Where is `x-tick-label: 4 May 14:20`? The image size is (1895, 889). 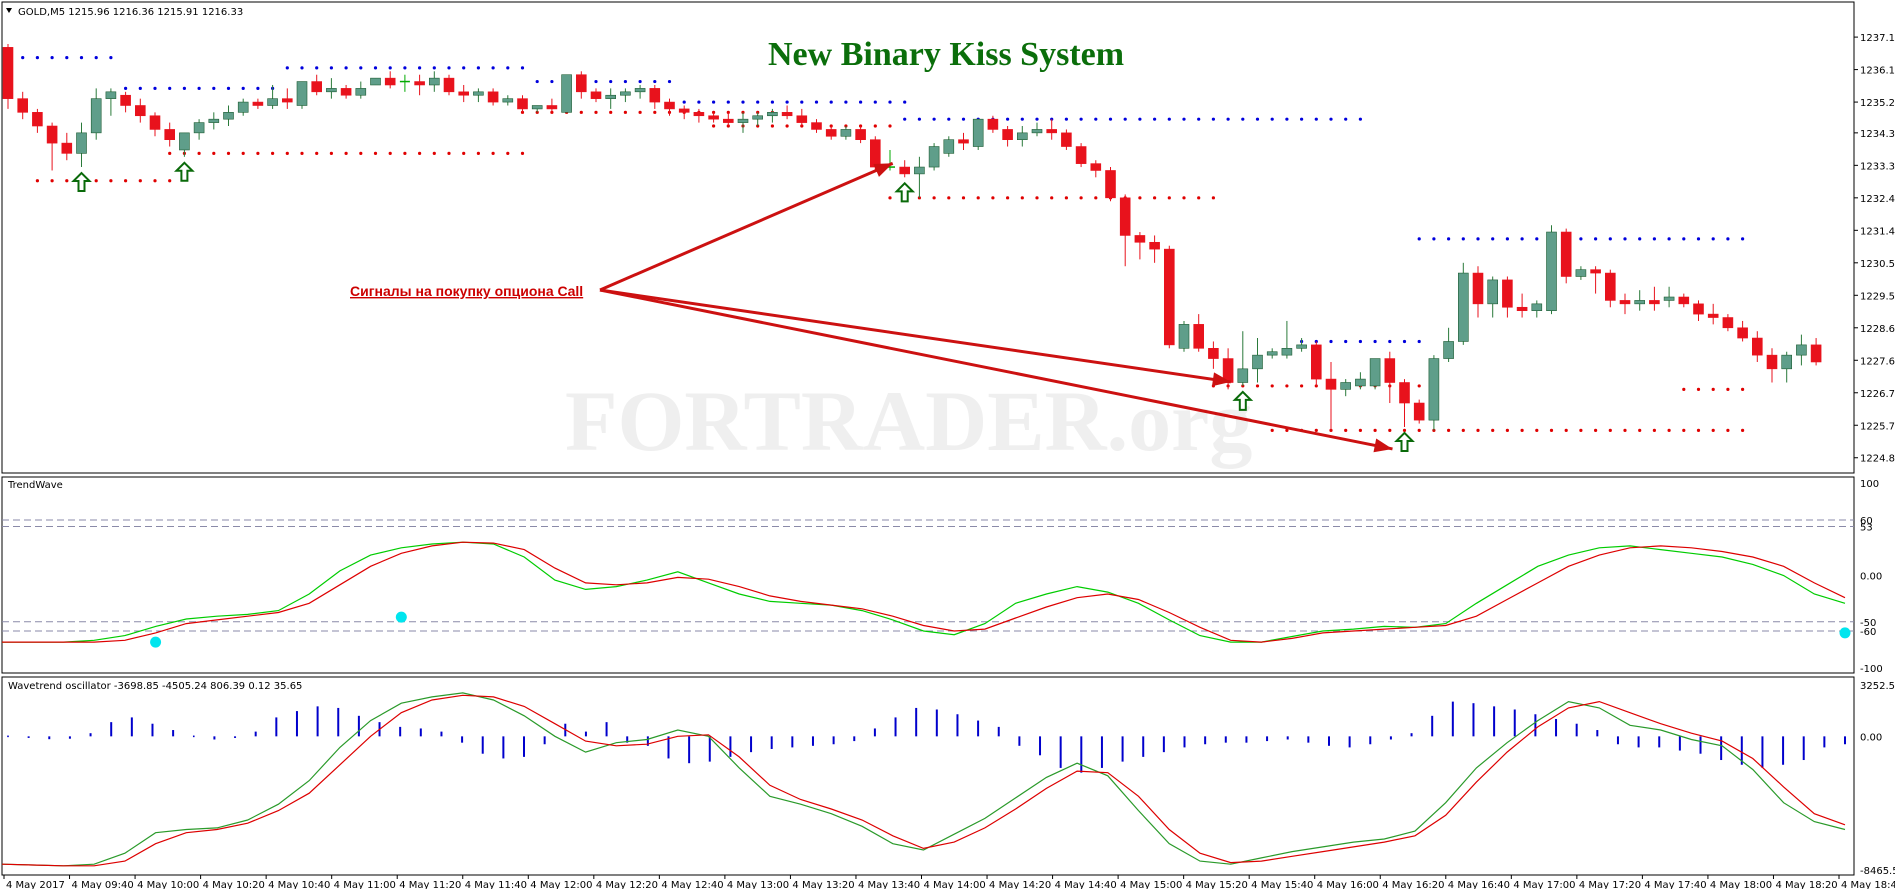
x-tick-label: 4 May 14:20 is located at coordinates (1020, 884).